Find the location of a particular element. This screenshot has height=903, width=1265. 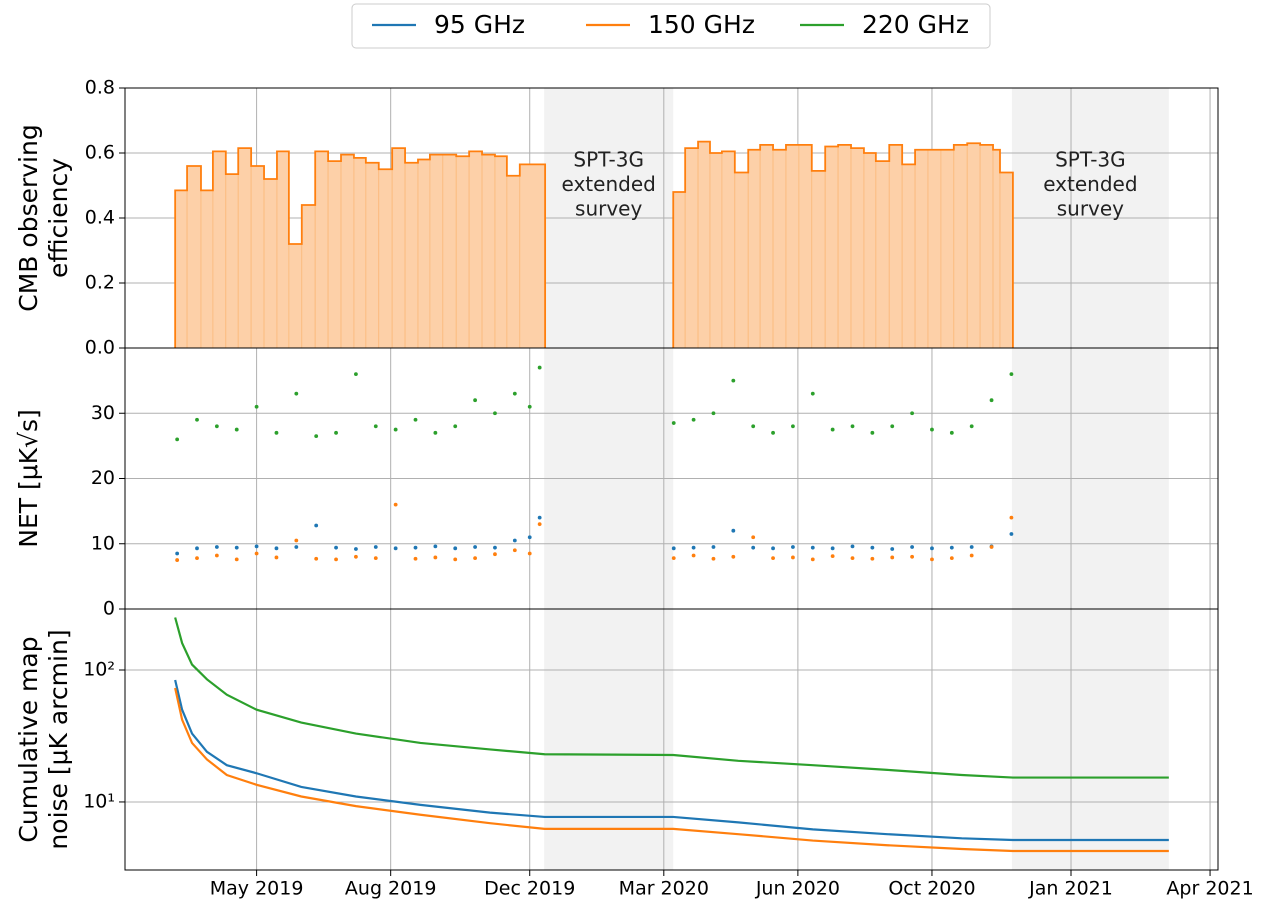

x-tick-label: Mar 2020 is located at coordinates (664, 889).